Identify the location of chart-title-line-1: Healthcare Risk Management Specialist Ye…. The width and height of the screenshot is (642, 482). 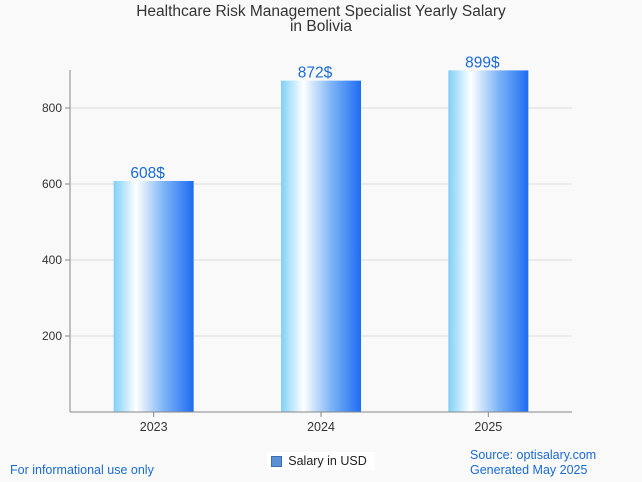
(321, 11).